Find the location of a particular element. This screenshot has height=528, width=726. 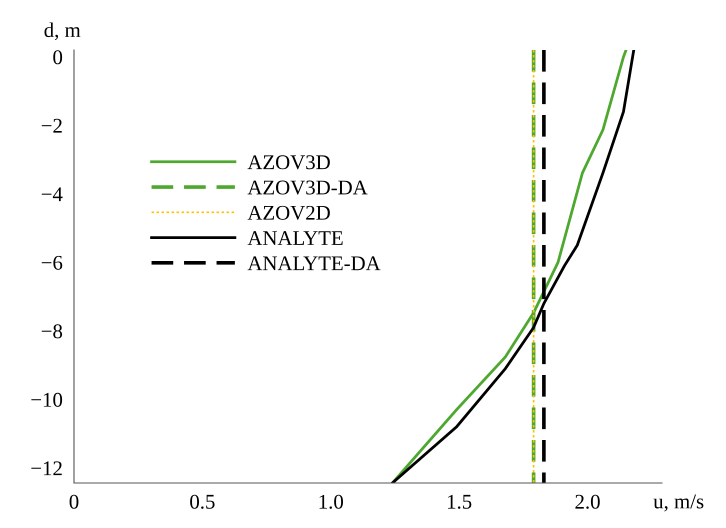

x-tick-label: 0 is located at coordinates (74, 501).